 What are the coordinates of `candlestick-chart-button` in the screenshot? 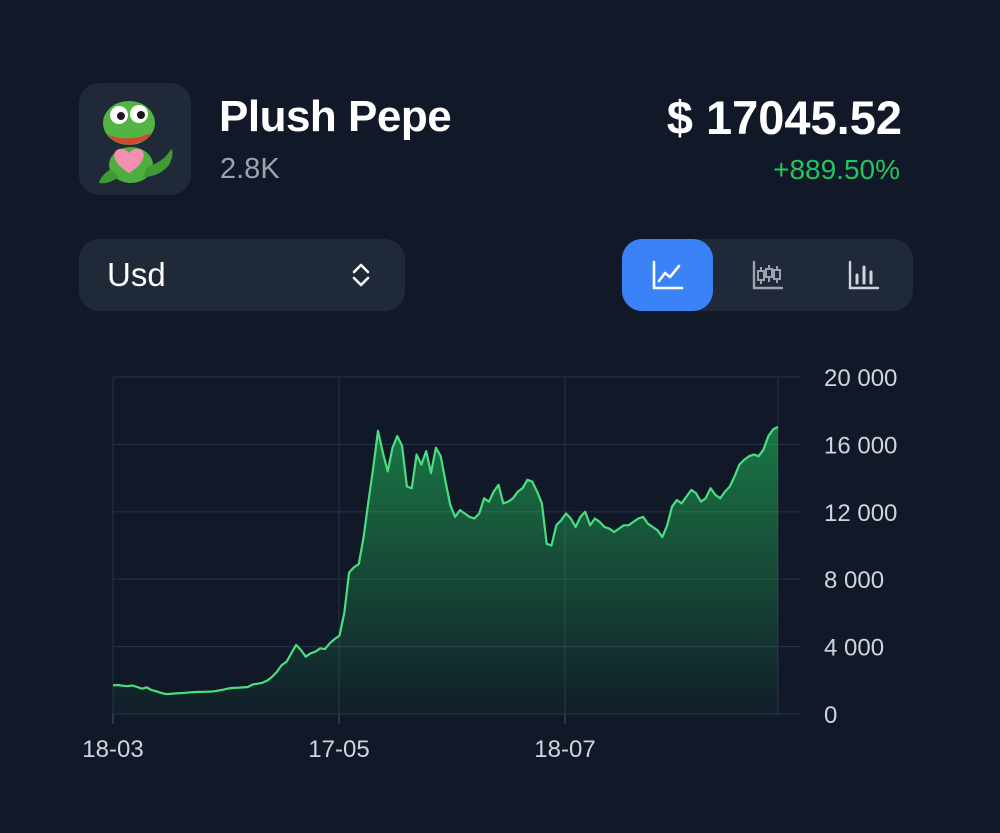 It's located at (767, 275).